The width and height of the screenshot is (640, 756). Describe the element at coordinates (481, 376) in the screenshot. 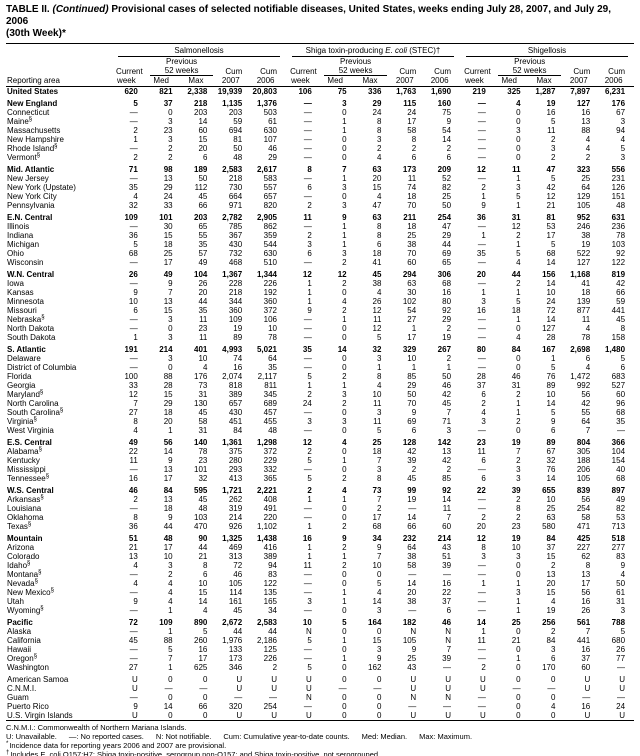

I see `value-cell: 28` at that location.